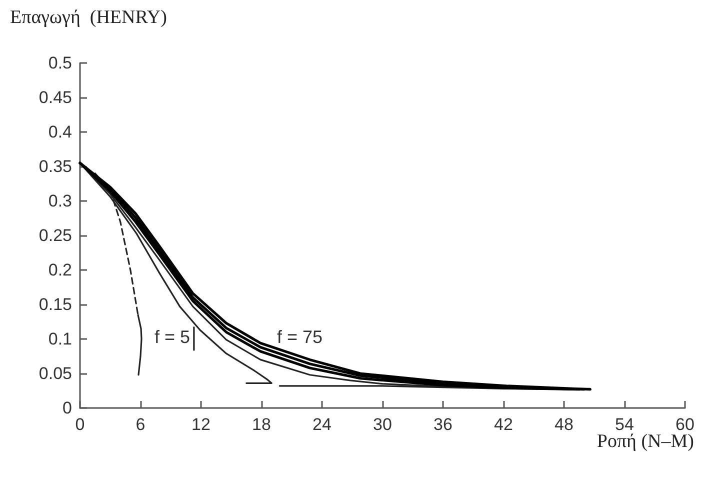 The width and height of the screenshot is (704, 479). What do you see at coordinates (141, 424) in the screenshot?
I see `x-tick-label: 6` at bounding box center [141, 424].